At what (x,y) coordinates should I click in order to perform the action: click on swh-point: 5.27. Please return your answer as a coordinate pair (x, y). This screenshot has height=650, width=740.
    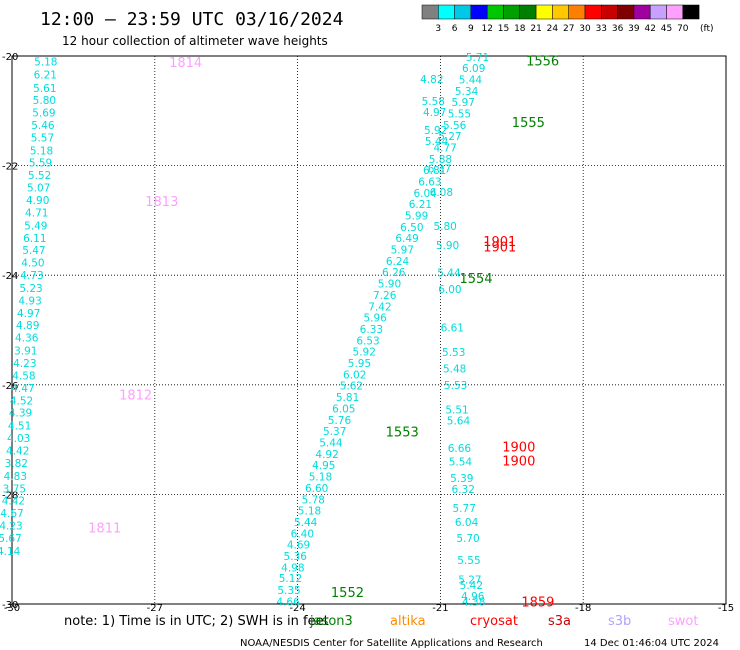
    Looking at the image, I should click on (449, 137).